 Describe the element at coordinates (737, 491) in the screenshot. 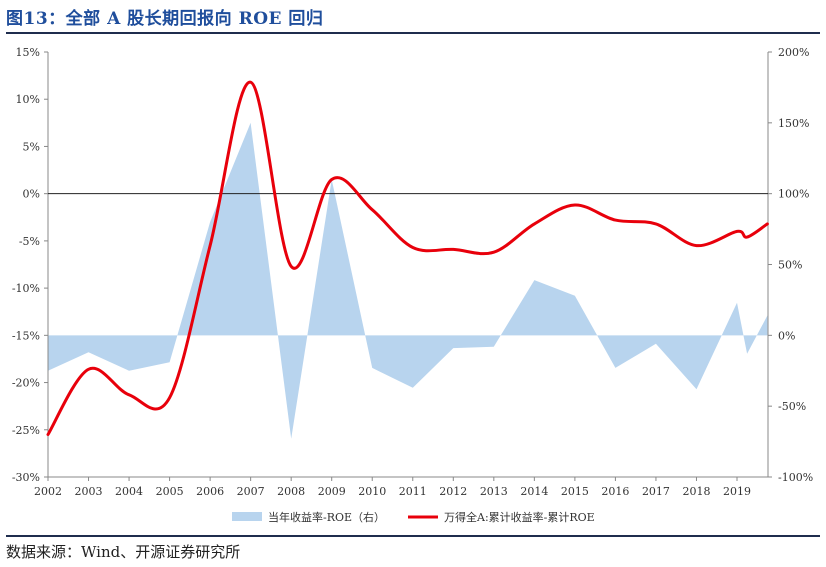

I see `x-tick-label: 2019` at that location.